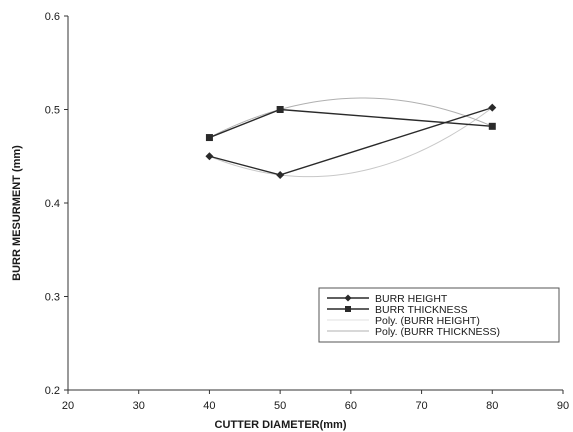  Describe the element at coordinates (411, 299) in the screenshot. I see `legend-label-1: BURR HEIGHT` at that location.